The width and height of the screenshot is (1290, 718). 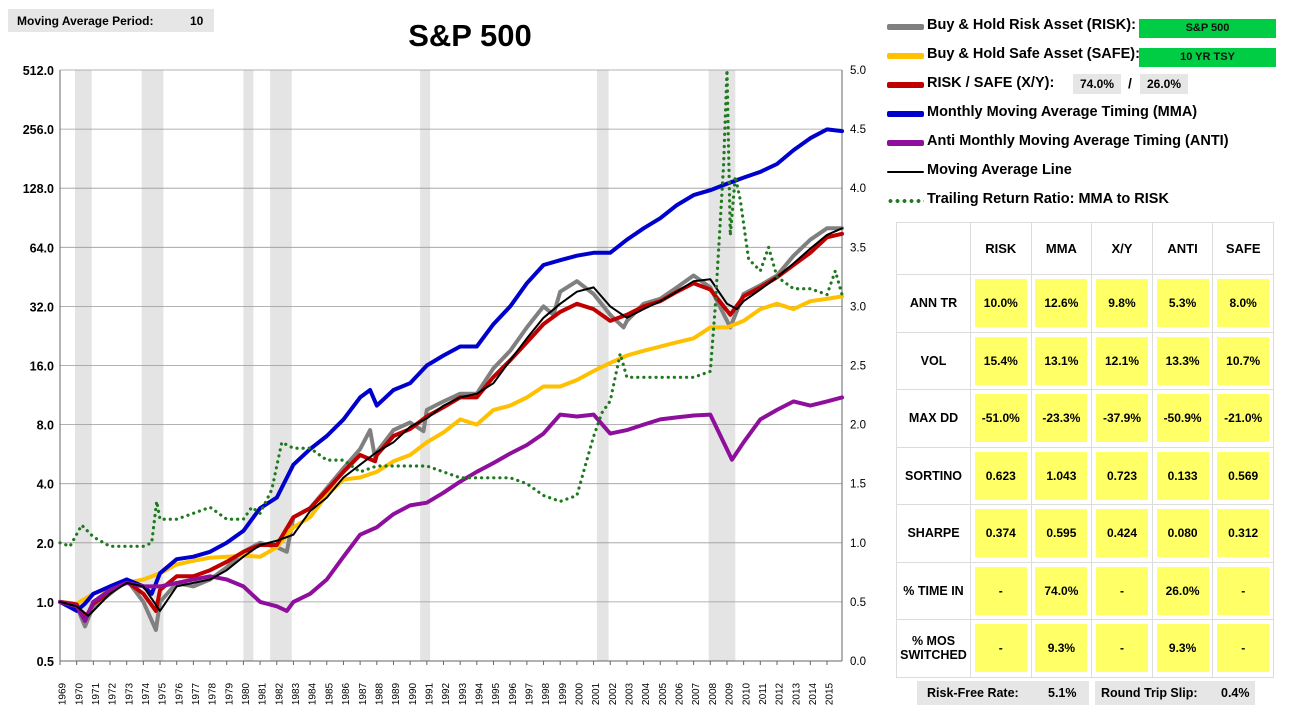 I want to click on stats-cell: 8.0%, so click(x=1243, y=303).